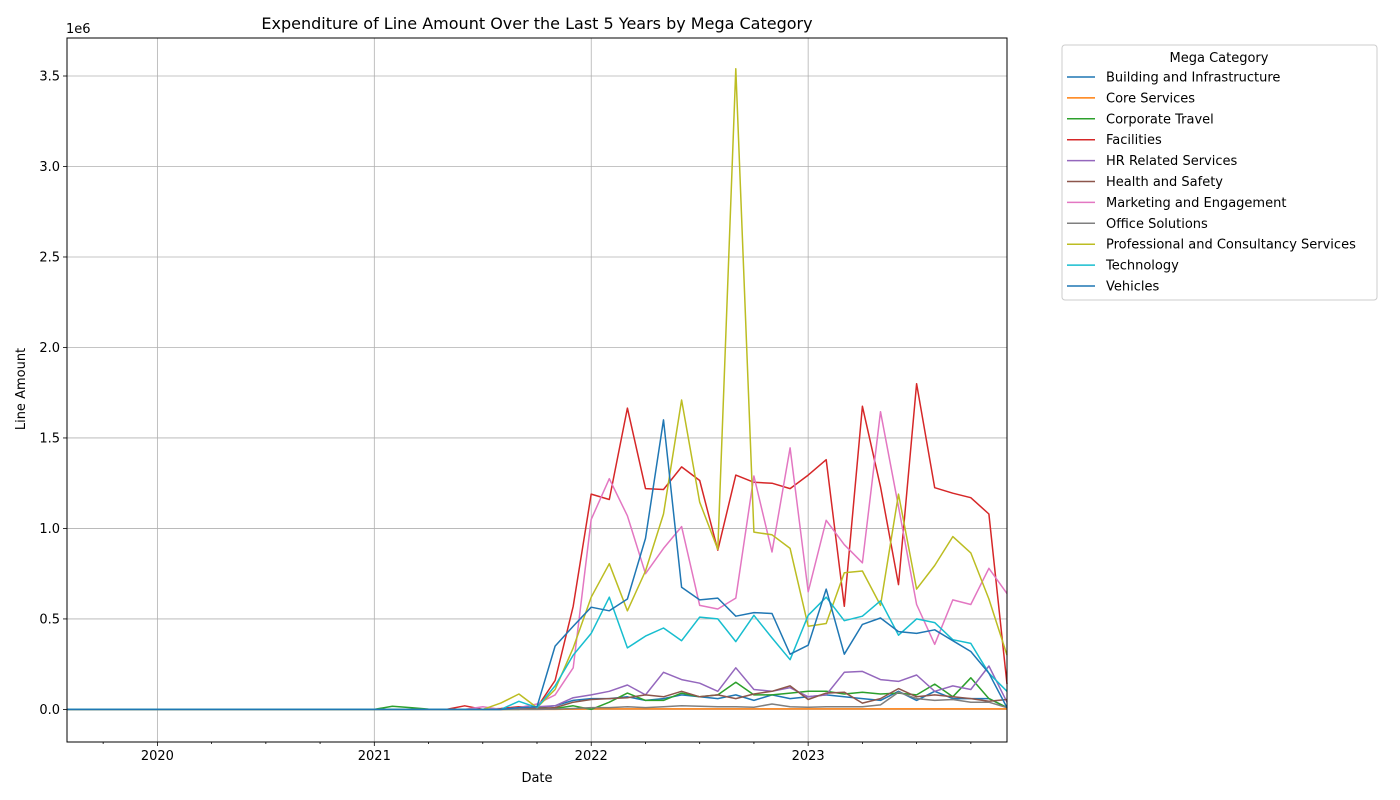 Image resolution: width=1400 pixels, height=800 pixels. I want to click on legend-frame, so click(1219, 172).